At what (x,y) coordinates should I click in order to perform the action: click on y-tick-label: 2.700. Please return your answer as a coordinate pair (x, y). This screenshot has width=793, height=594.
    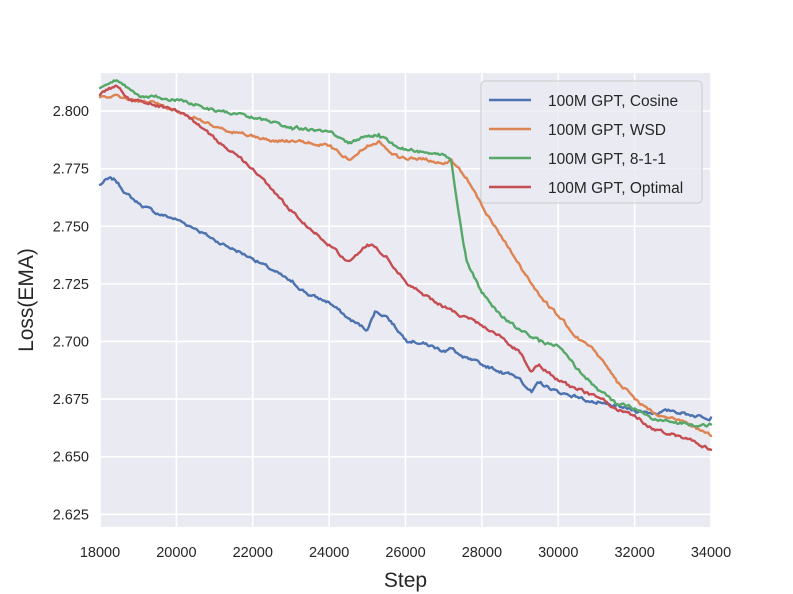
    Looking at the image, I should click on (71, 342).